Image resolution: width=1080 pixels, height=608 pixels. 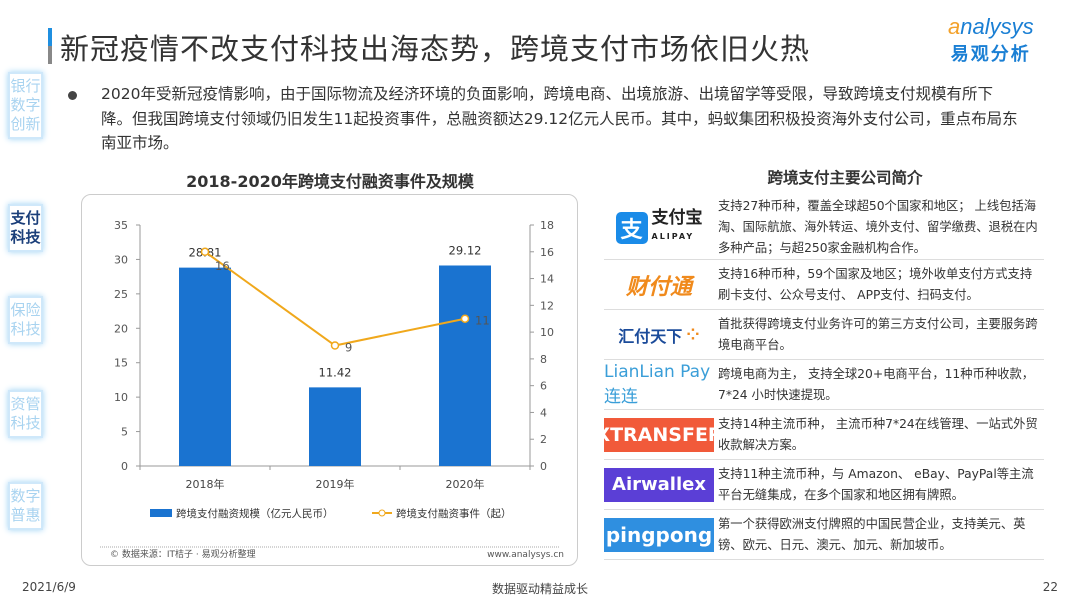 I want to click on x-tick-label: 2020年, so click(x=465, y=484).